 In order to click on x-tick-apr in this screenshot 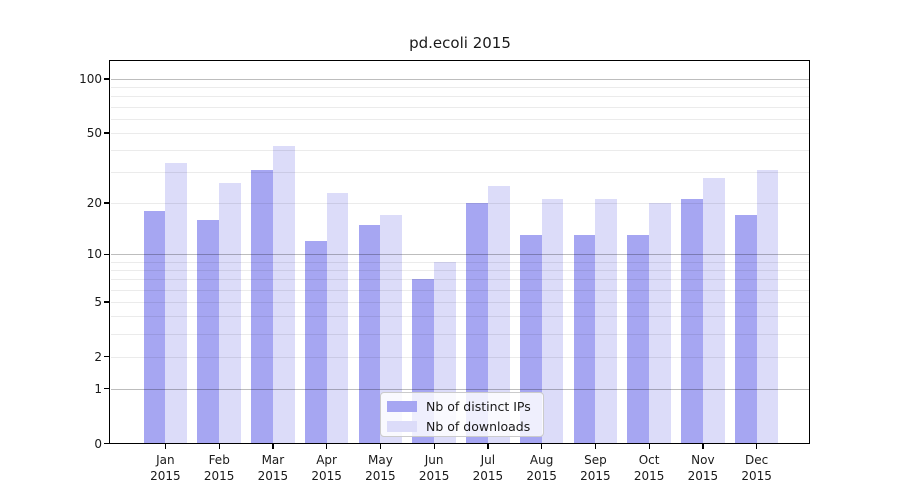, I will do `click(327, 446)`.